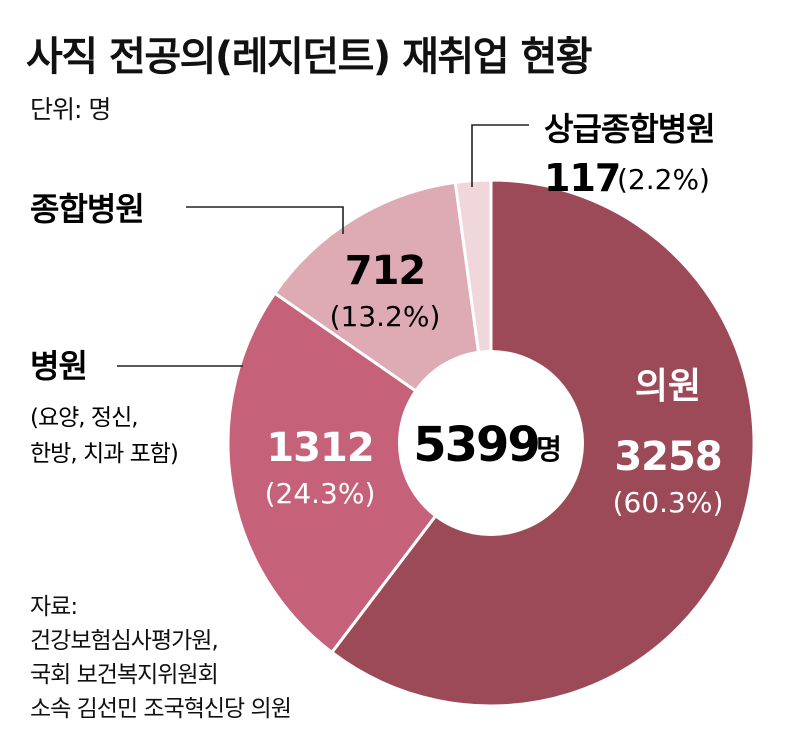 The width and height of the screenshot is (793, 747). Describe the element at coordinates (319, 448) in the screenshot. I see `slice-value-hospital: 1312` at that location.